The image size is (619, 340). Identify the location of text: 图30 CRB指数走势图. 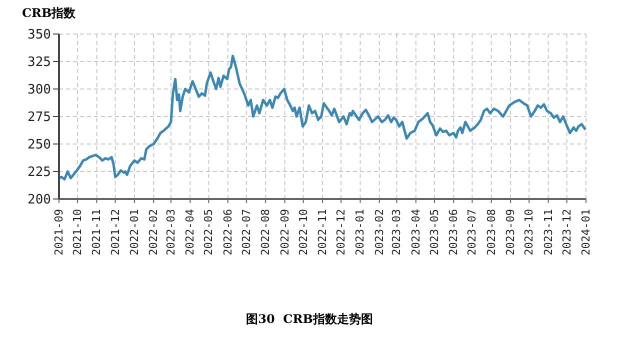
(309, 319).